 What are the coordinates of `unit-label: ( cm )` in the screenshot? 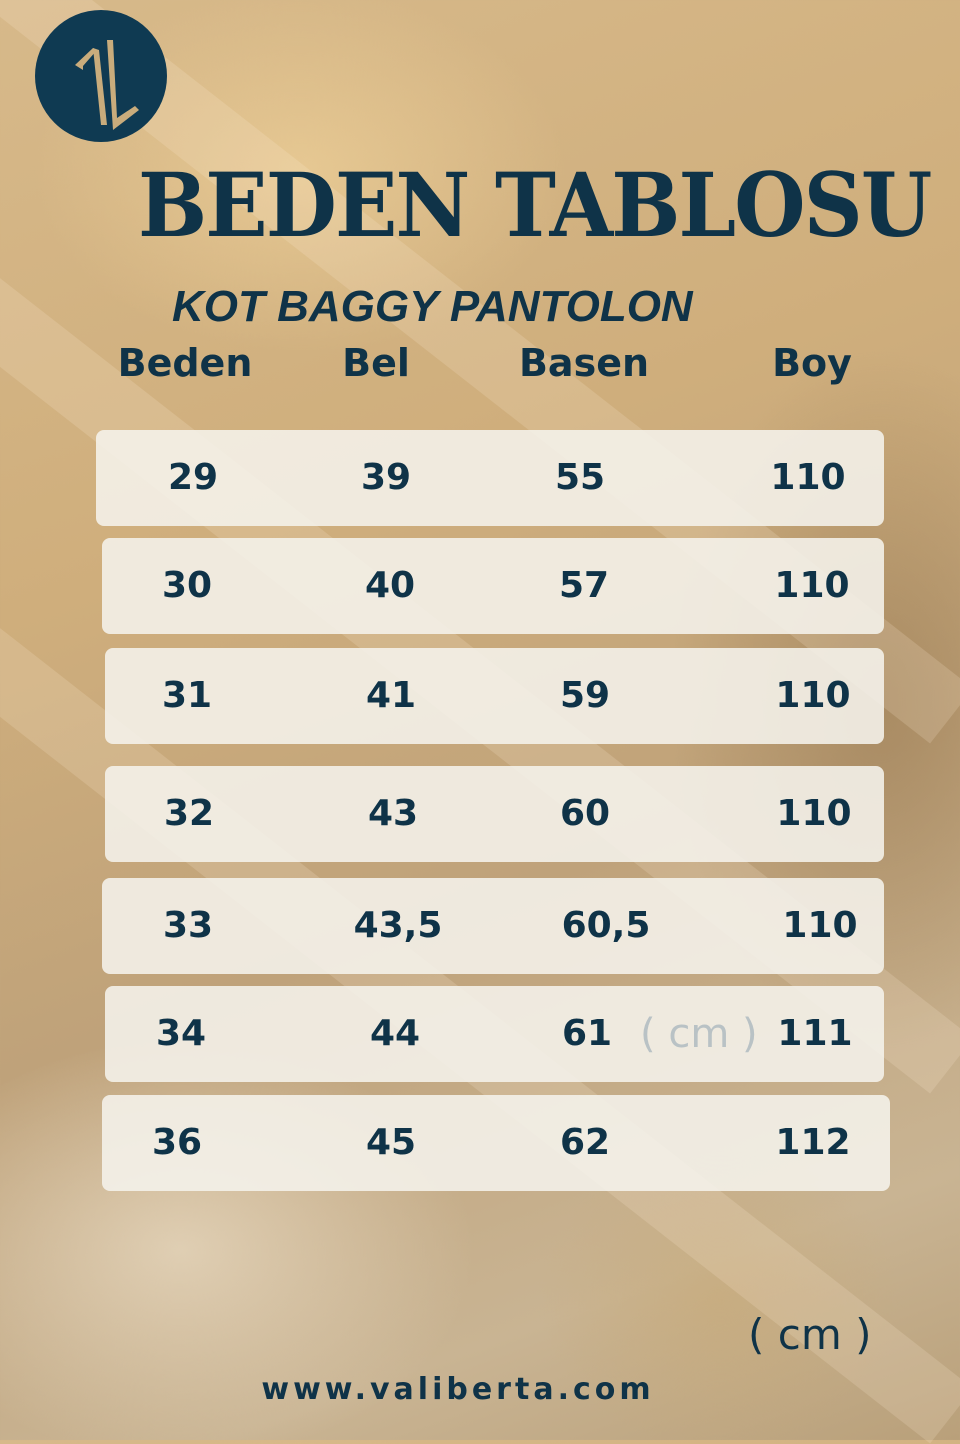 It's located at (810, 1334).